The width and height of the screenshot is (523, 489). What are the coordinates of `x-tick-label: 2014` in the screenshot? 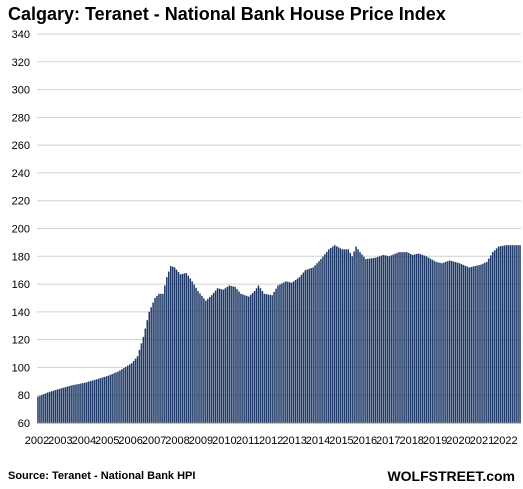 It's located at (318, 441).